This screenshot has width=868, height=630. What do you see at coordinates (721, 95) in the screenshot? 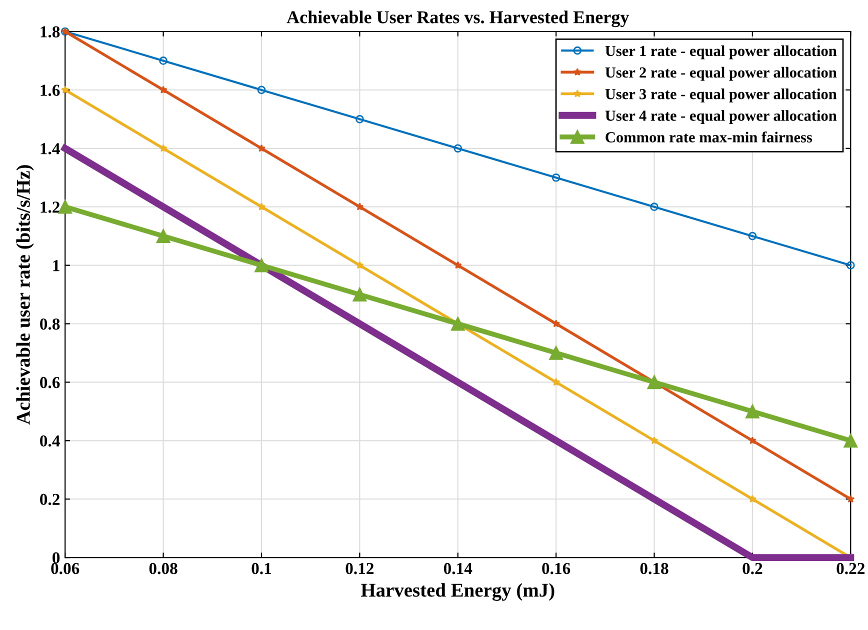
I see `legend-label: User 3 rate - equal power allocation` at bounding box center [721, 95].